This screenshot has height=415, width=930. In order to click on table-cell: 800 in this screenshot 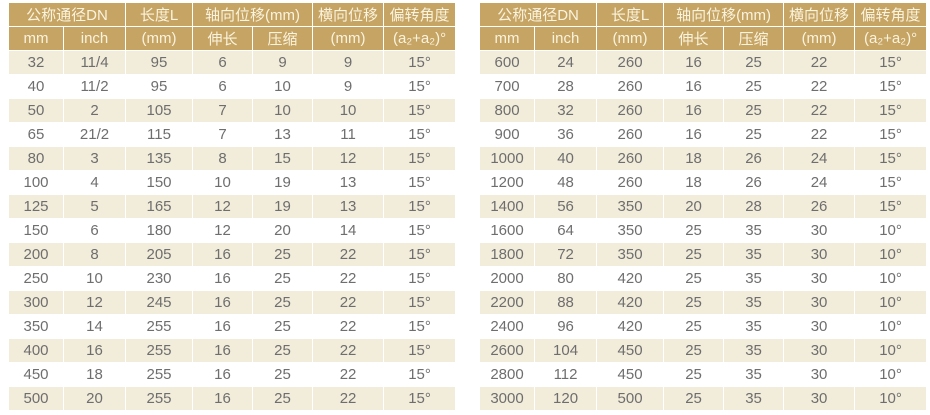, I will do `click(507, 110)`.